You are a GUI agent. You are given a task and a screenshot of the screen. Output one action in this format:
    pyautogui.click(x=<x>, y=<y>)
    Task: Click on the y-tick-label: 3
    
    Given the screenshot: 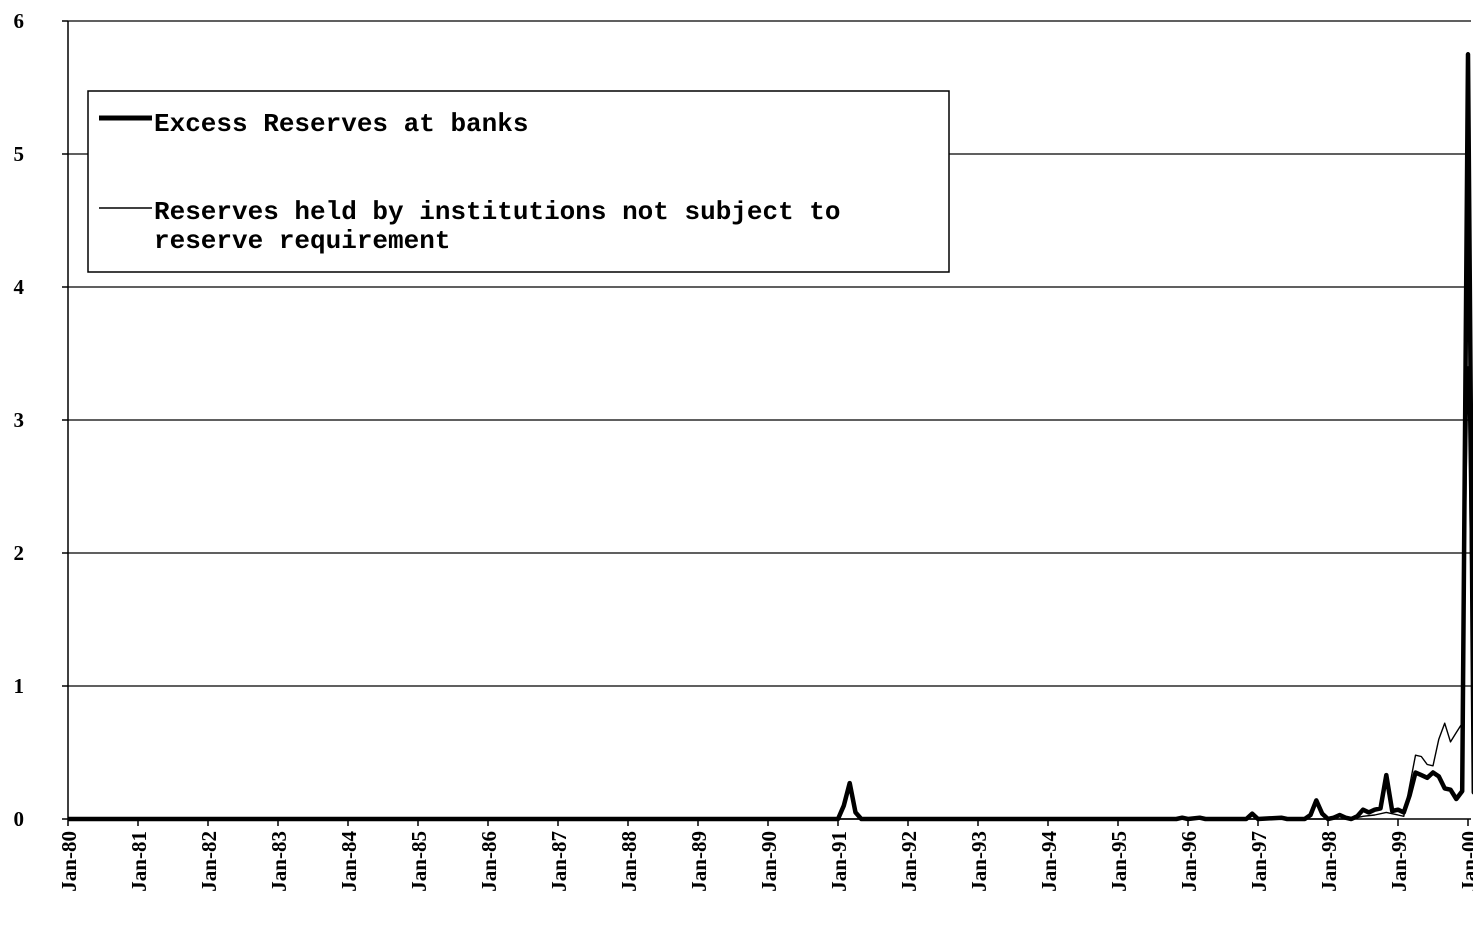 What is the action you would take?
    pyautogui.click(x=19, y=420)
    